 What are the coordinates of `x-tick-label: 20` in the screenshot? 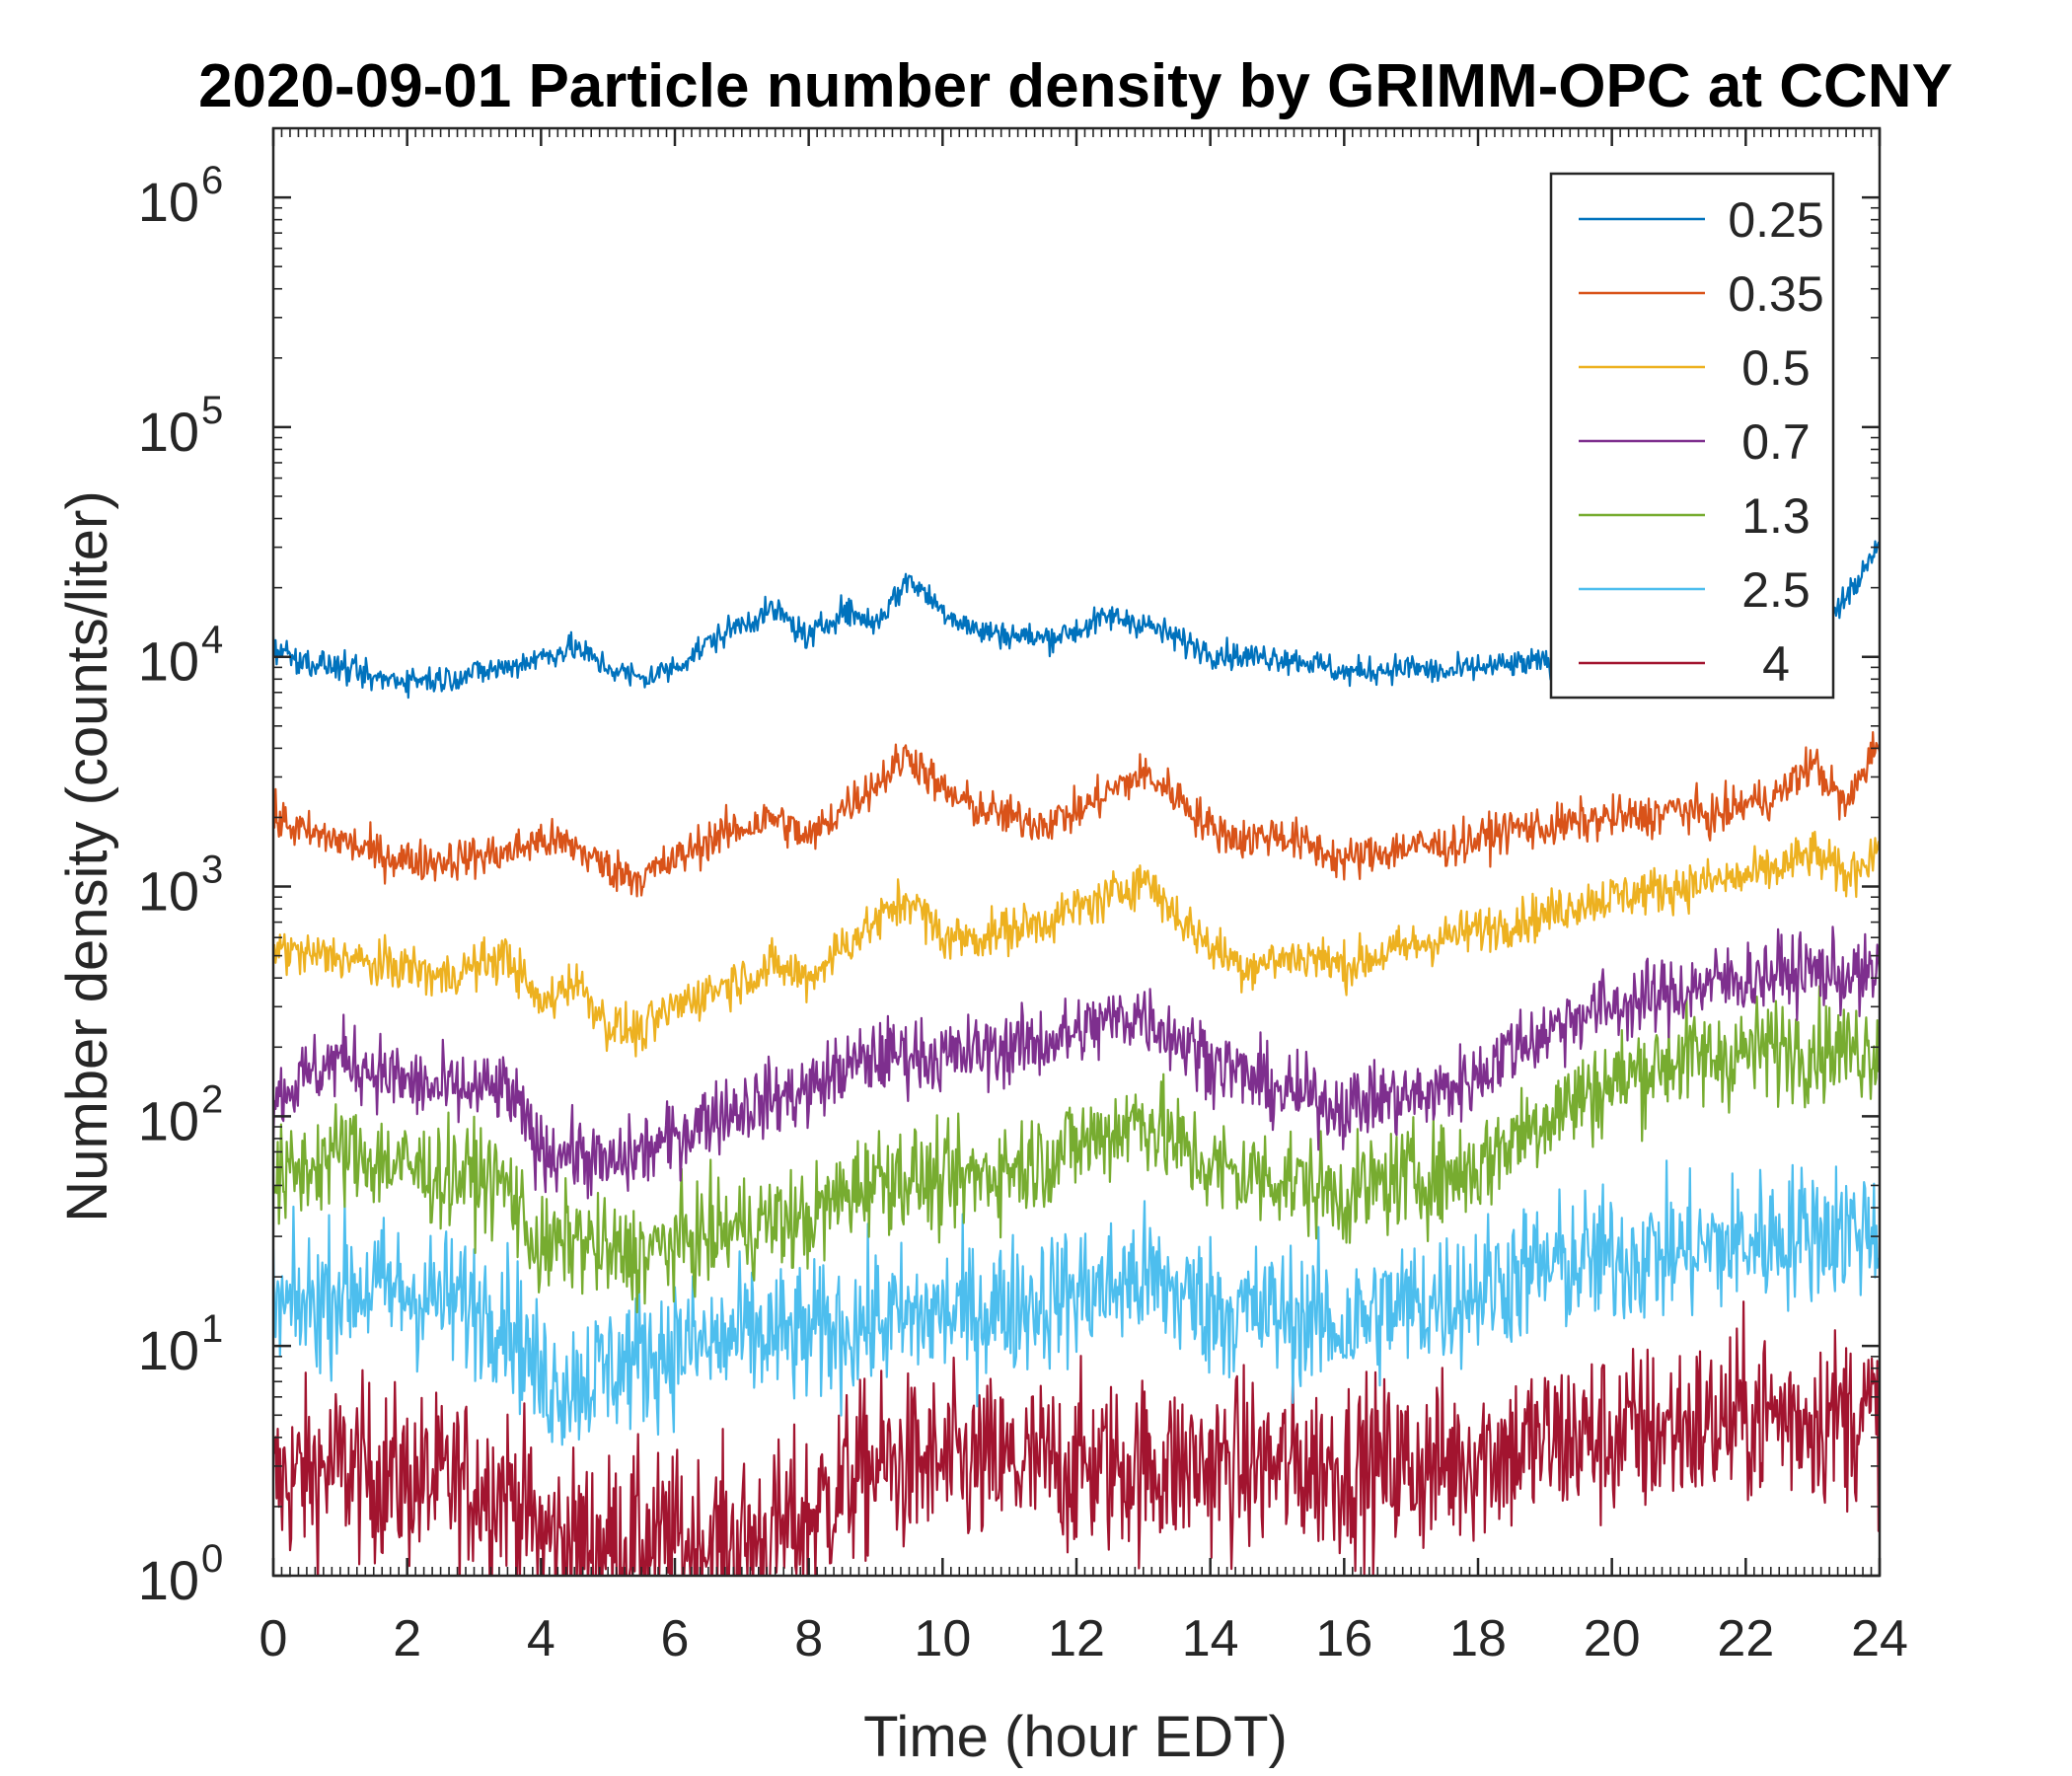 It's located at (1613, 1639).